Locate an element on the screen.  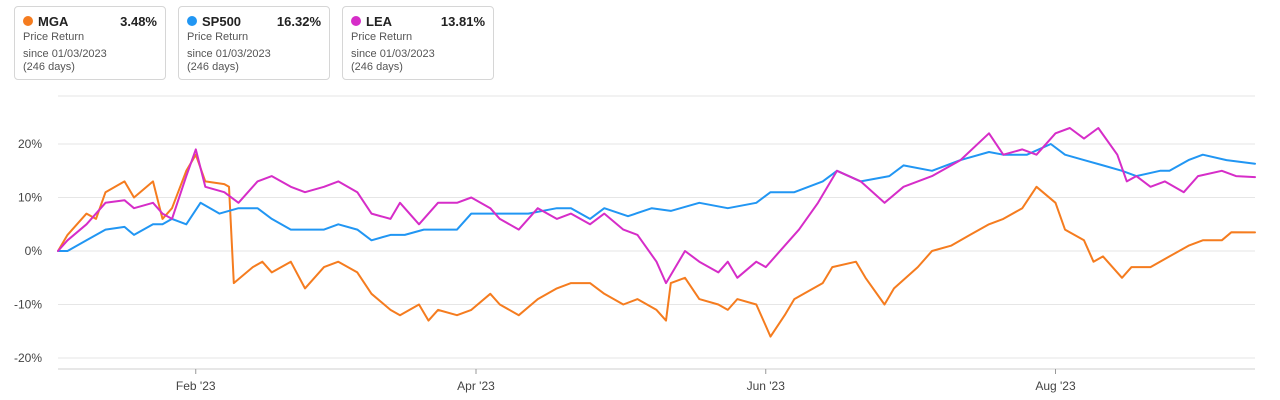
y-tick-label: 0% is located at coordinates (34, 251).